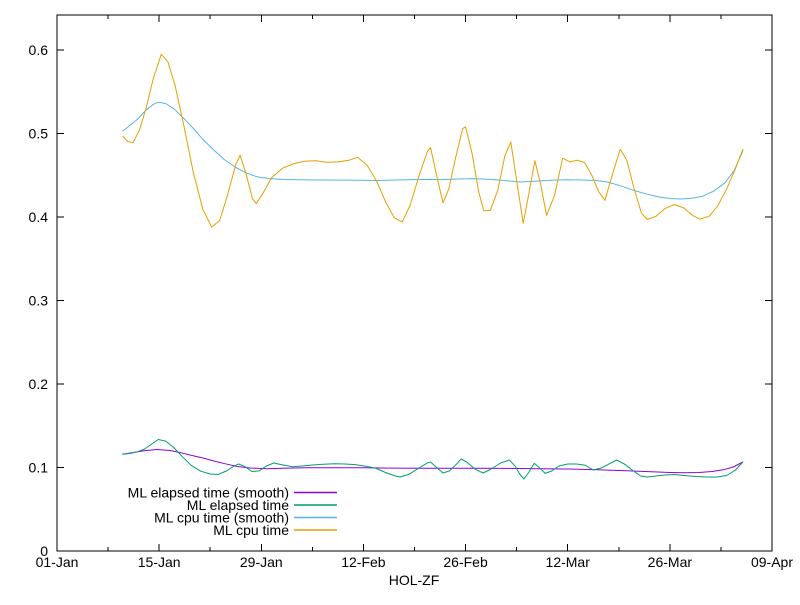 Image resolution: width=800 pixels, height=605 pixels. I want to click on series-line-ml-cpu-time-smooth, so click(433, 150).